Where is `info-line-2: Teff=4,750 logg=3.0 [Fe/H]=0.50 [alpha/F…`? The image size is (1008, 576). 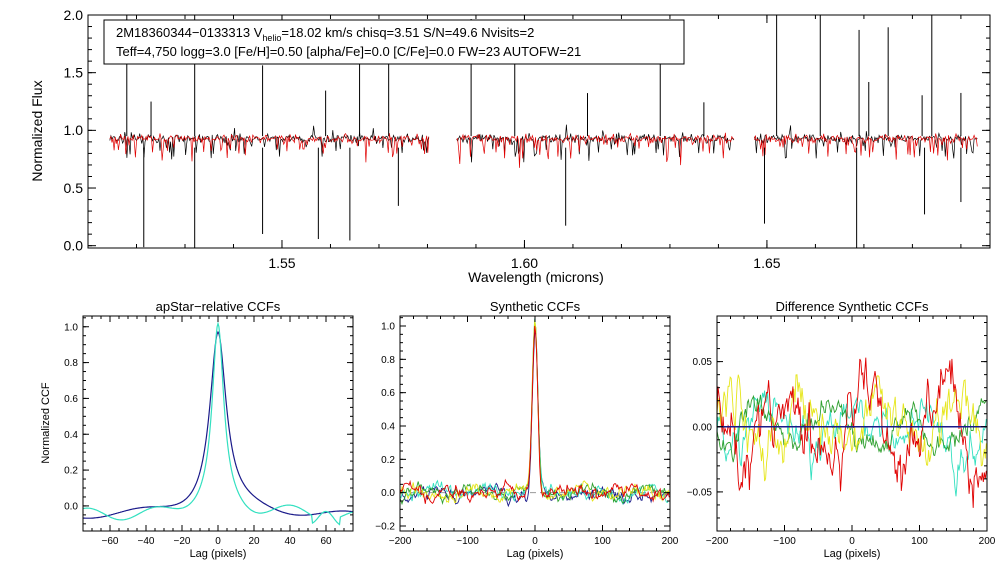
info-line-2: Teff=4,750 logg=3.0 [Fe/H]=0.50 [alpha/F… is located at coordinates (348, 51).